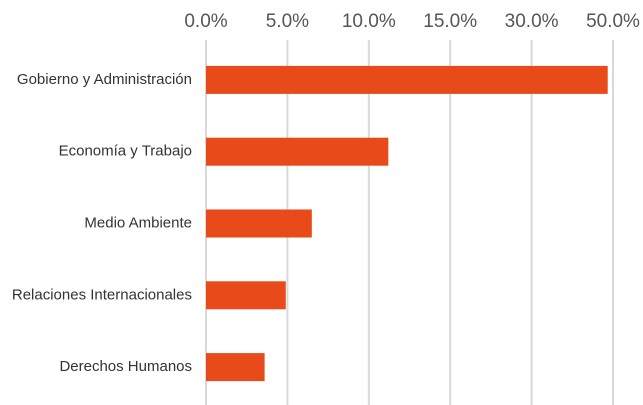 Image resolution: width=643 pixels, height=405 pixels. Describe the element at coordinates (450, 21) in the screenshot. I see `x-tick-label: 15.0%` at that location.